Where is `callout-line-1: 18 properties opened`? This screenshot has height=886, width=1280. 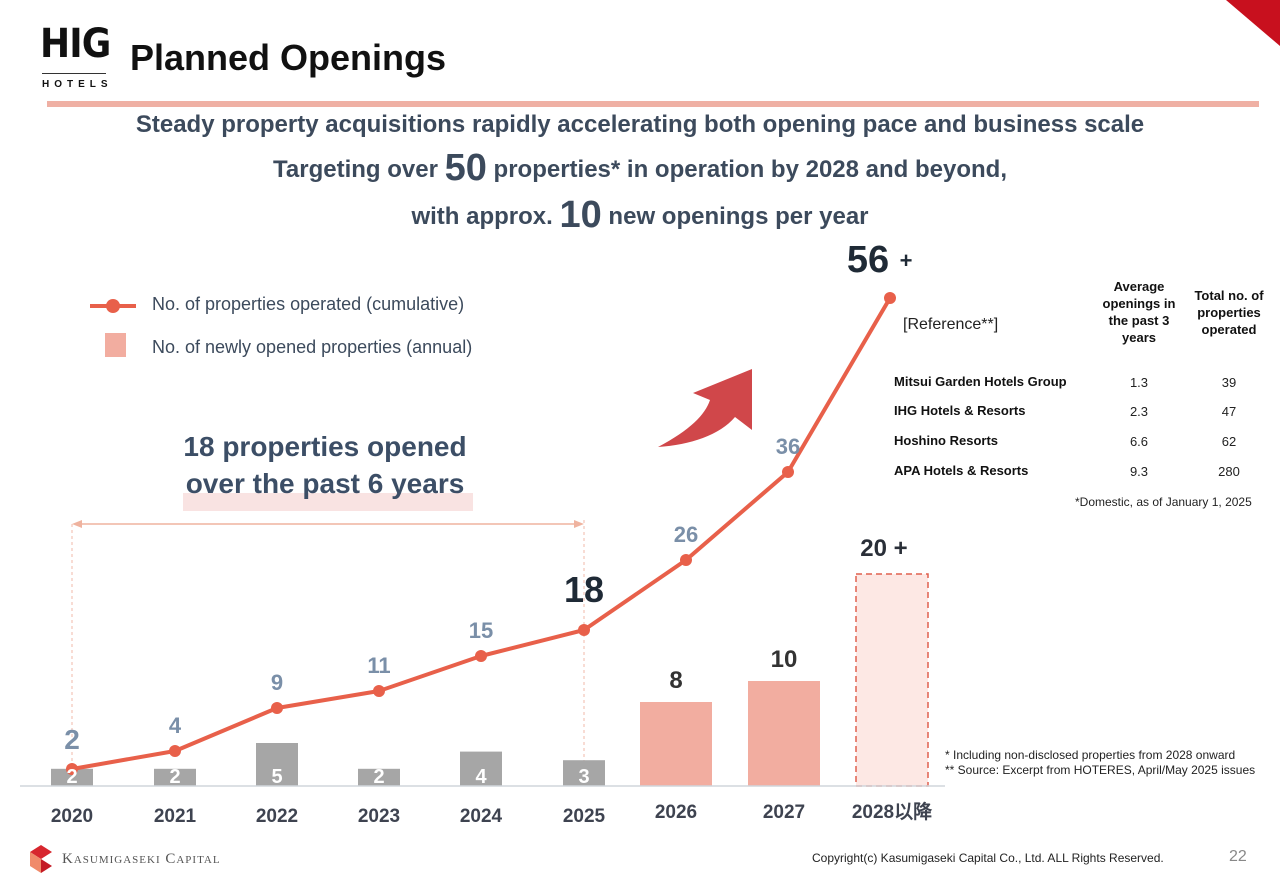
callout-line-1: 18 properties opened is located at coordinates (325, 446).